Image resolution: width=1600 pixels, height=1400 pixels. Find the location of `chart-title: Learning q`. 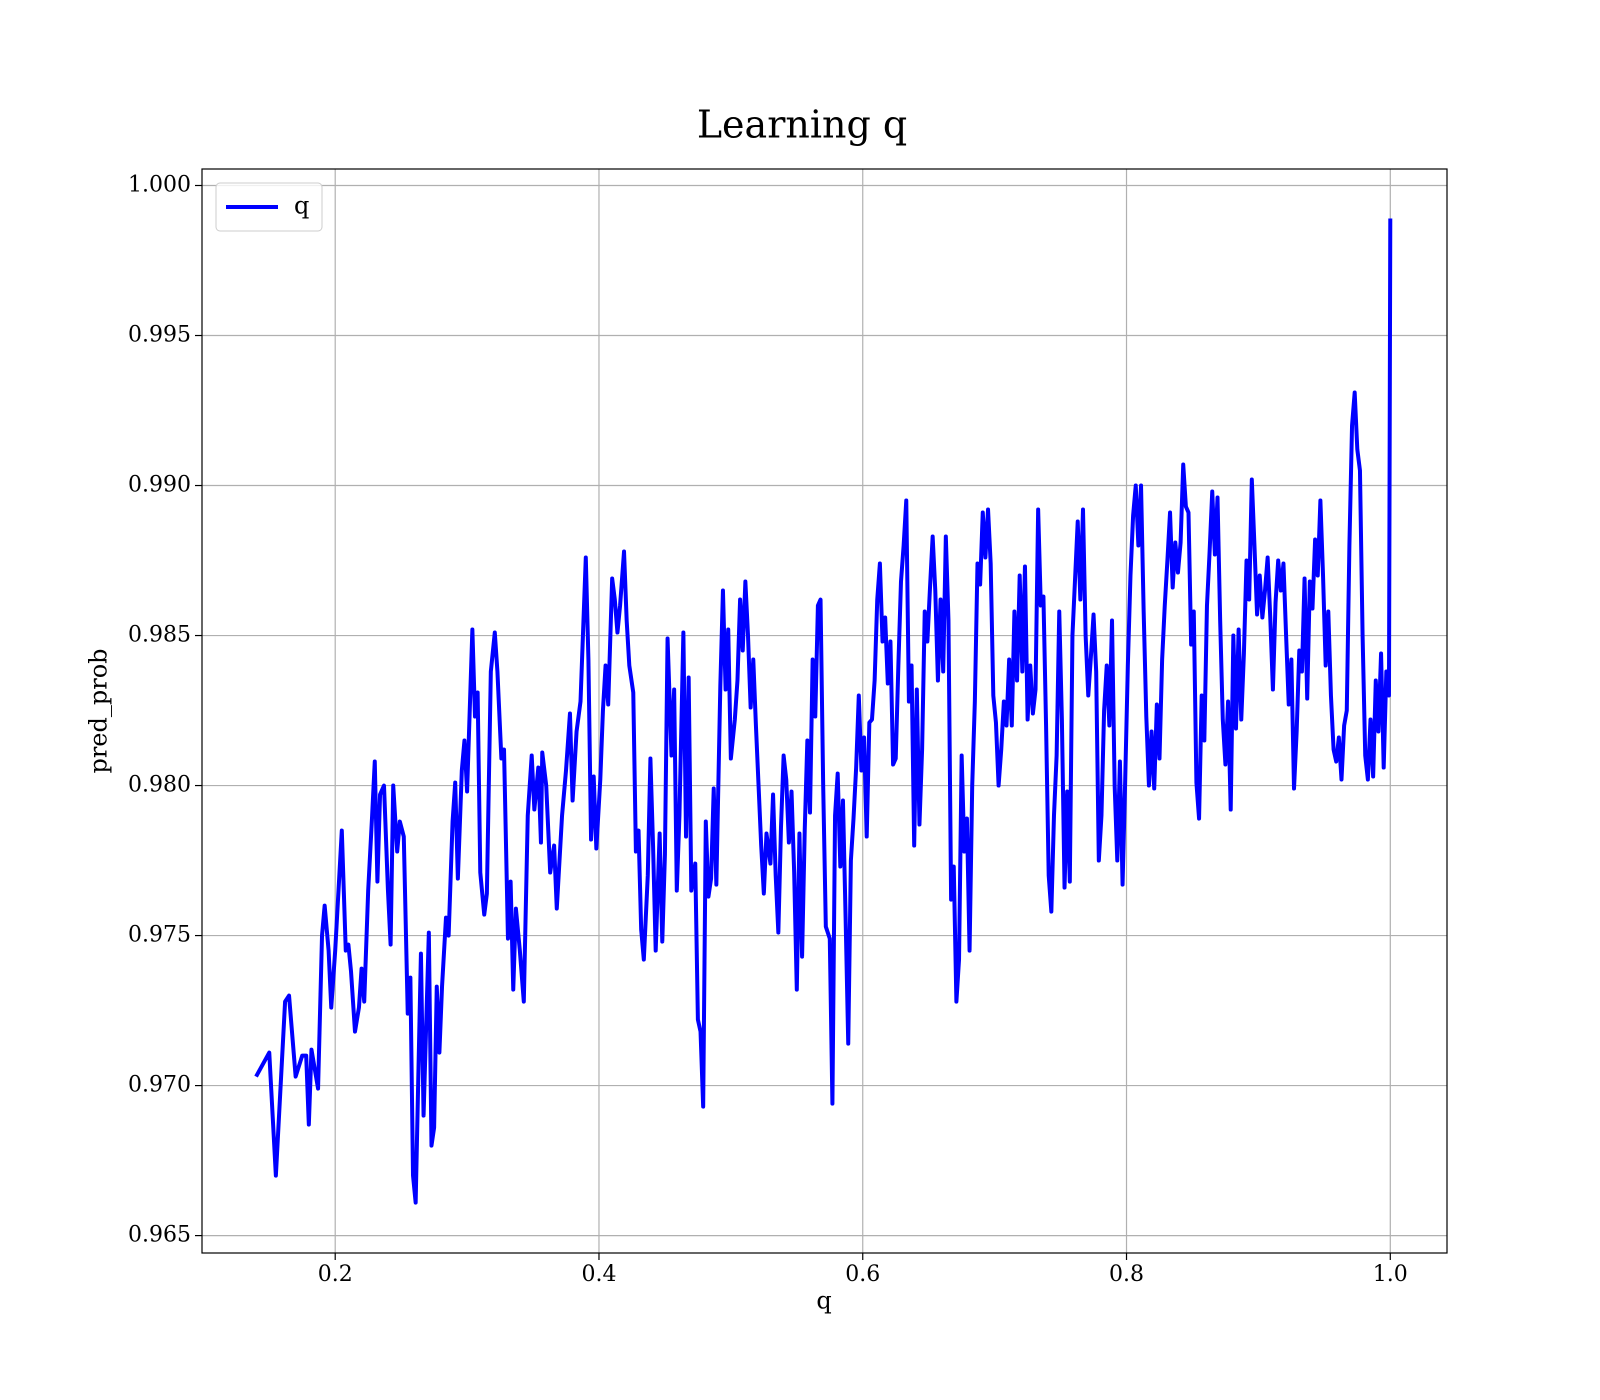

chart-title: Learning q is located at coordinates (802, 125).